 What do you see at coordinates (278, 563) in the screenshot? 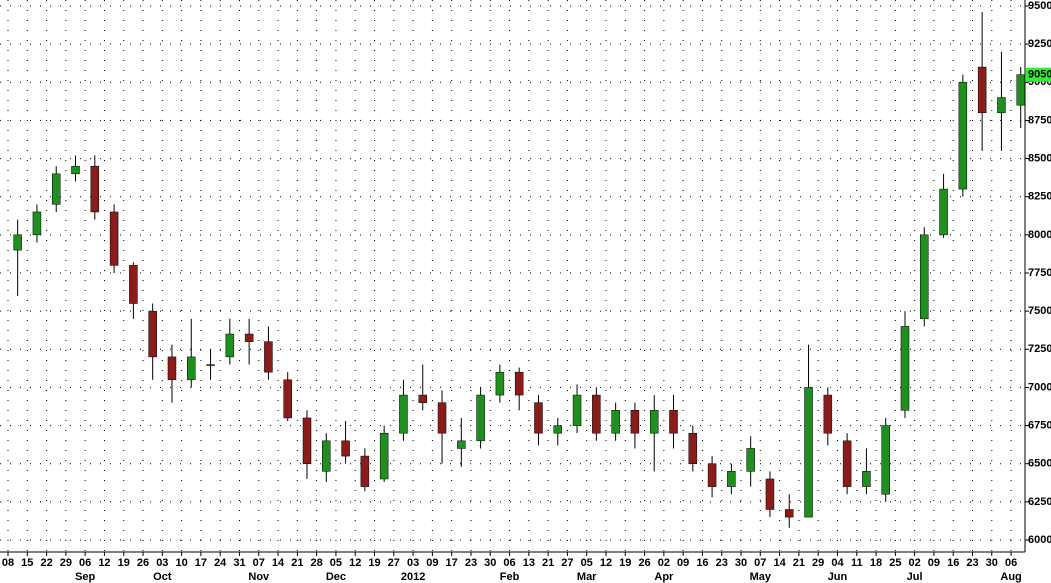
I see `x-tick-label: 14` at bounding box center [278, 563].